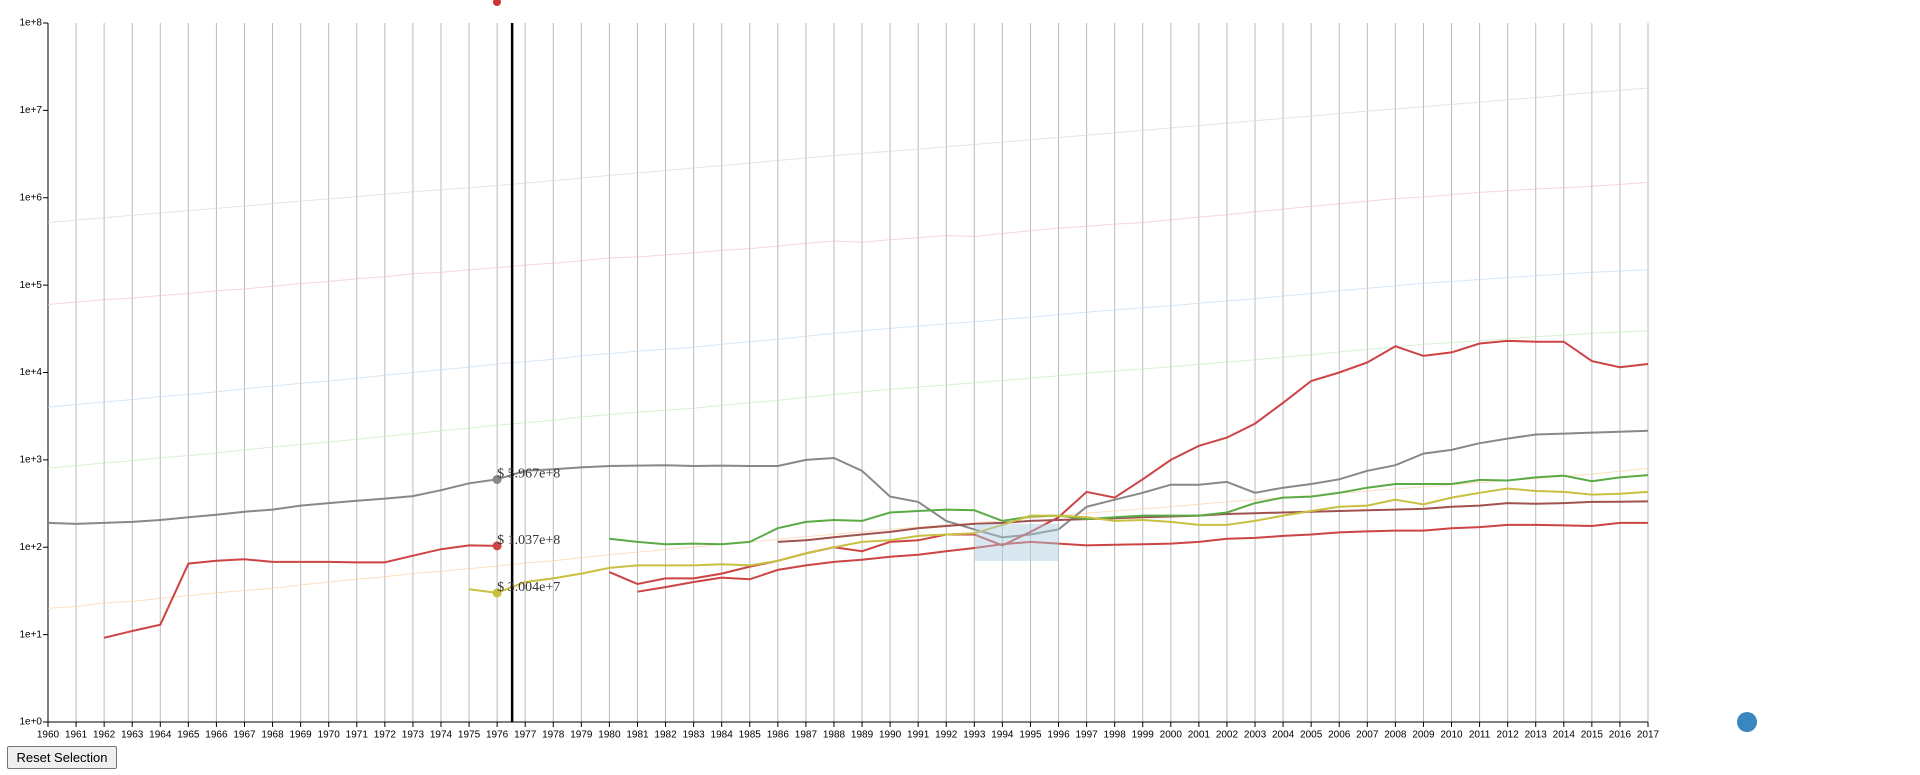 The height and width of the screenshot is (775, 1920). Describe the element at coordinates (104, 735) in the screenshot. I see `x-tick-label: 1962` at that location.